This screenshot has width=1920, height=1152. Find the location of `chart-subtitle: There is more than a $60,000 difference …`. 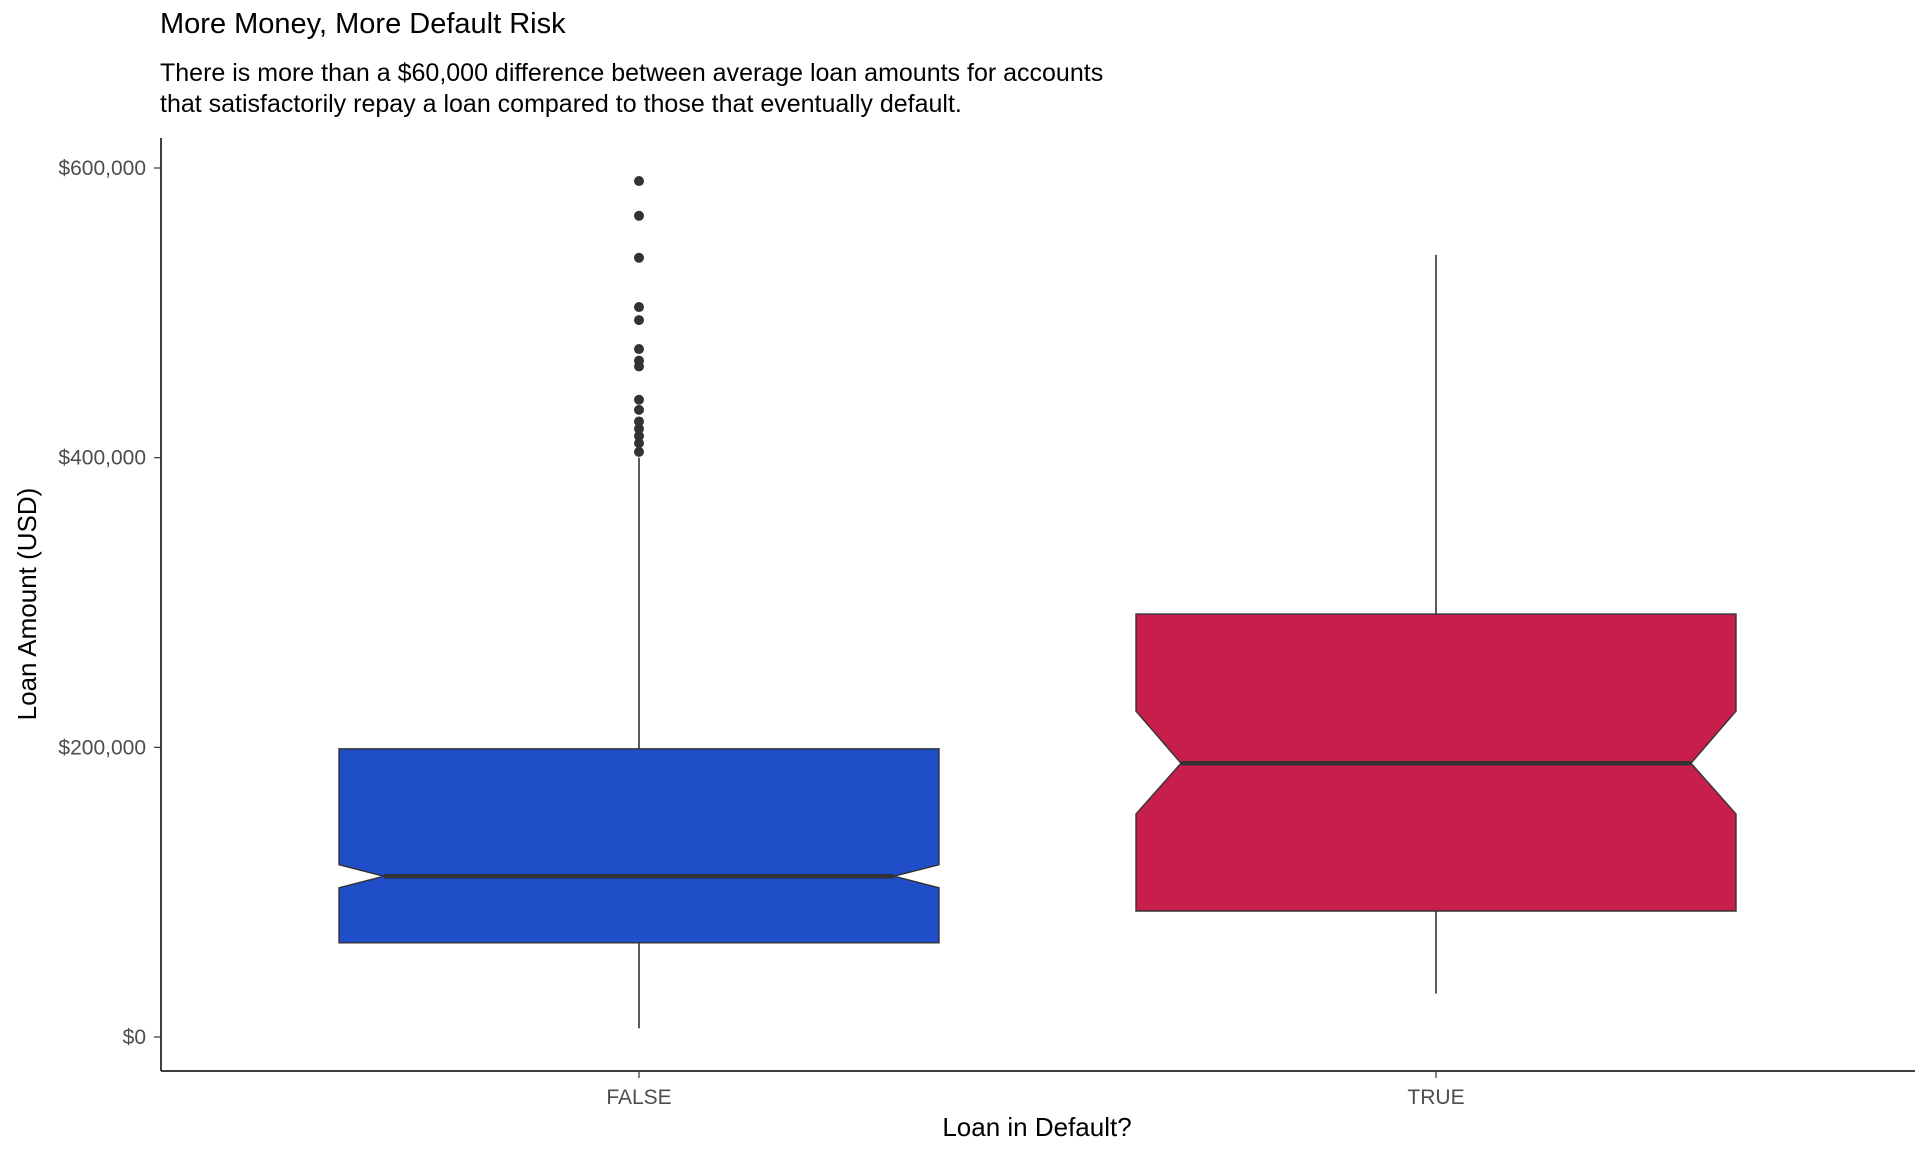

chart-subtitle: There is more than a $60,000 difference … is located at coordinates (631, 89).